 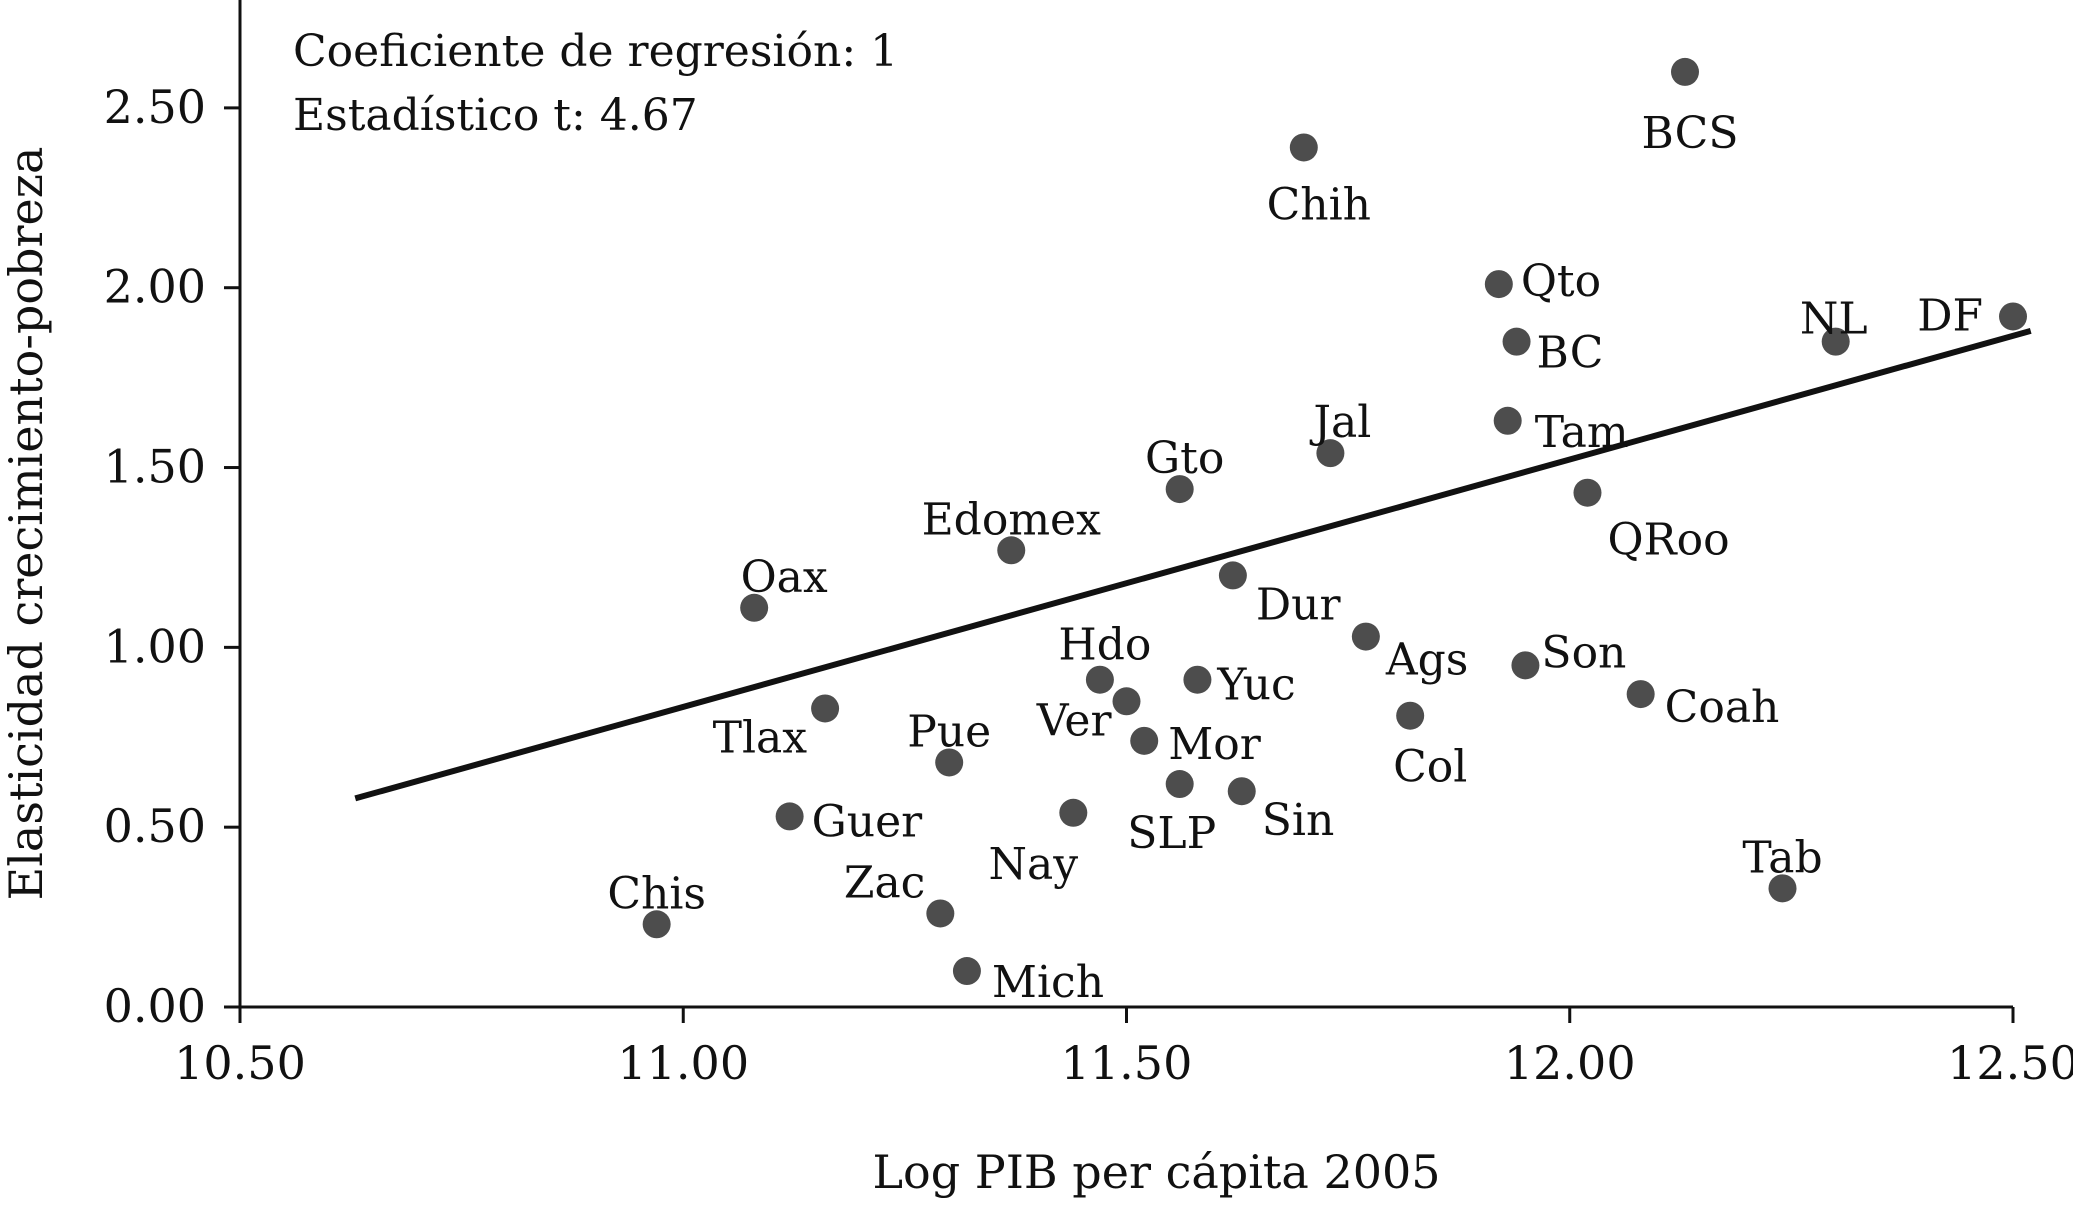 I want to click on point-label-ver: Ver, so click(x=1074, y=720).